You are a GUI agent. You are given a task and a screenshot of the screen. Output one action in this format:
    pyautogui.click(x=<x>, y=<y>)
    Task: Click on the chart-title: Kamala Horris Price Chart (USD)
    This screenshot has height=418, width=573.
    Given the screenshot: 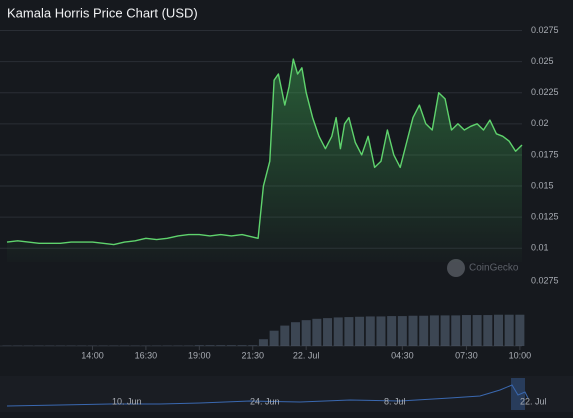 What is the action you would take?
    pyautogui.click(x=102, y=12)
    